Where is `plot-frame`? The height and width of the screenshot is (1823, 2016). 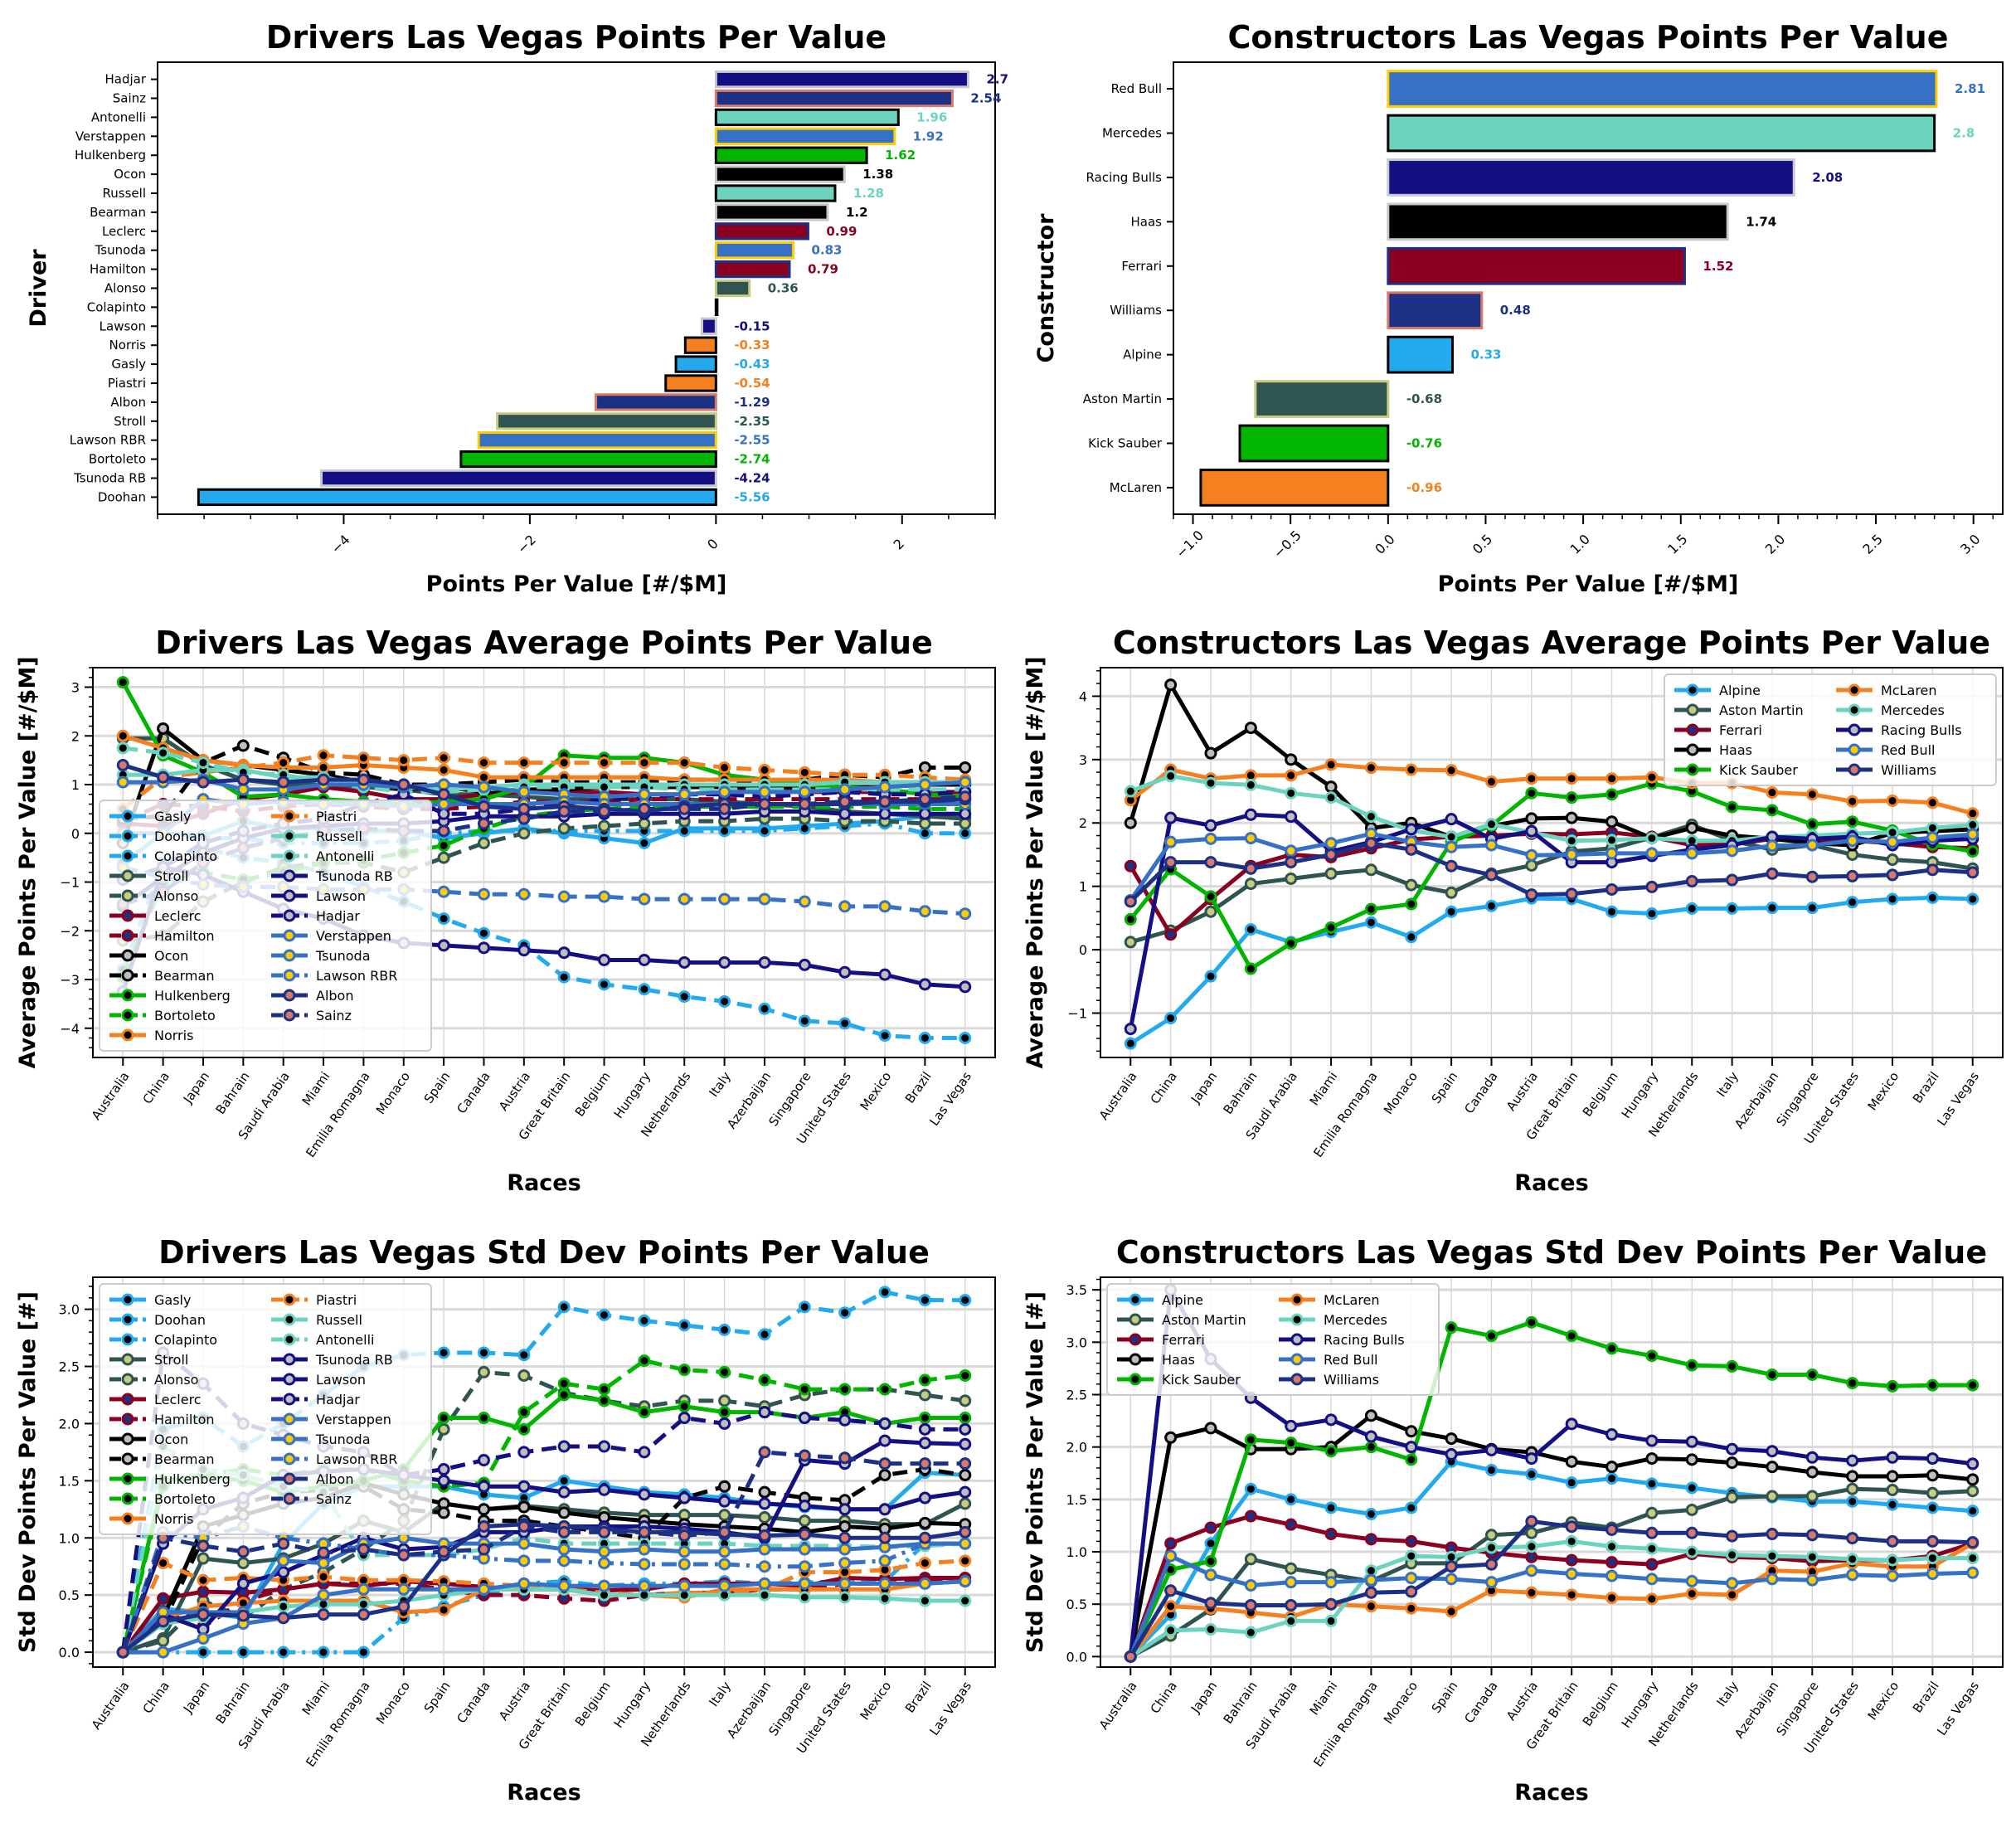 plot-frame is located at coordinates (544, 1472).